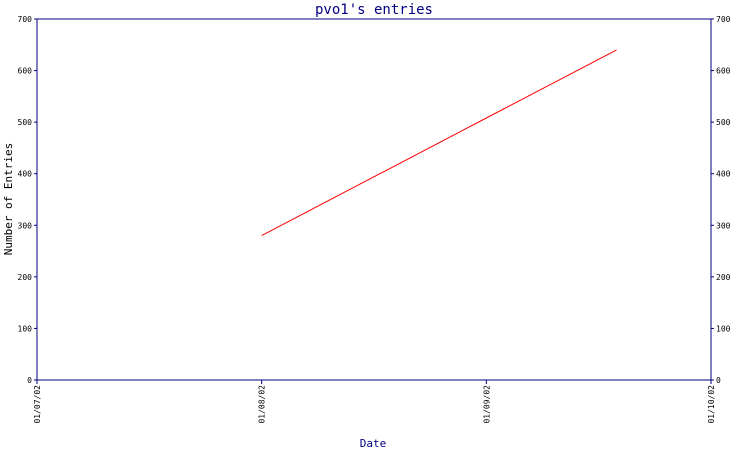 The image size is (750, 450). Describe the element at coordinates (486, 404) in the screenshot. I see `x-tick-label: 01/09/02` at that location.